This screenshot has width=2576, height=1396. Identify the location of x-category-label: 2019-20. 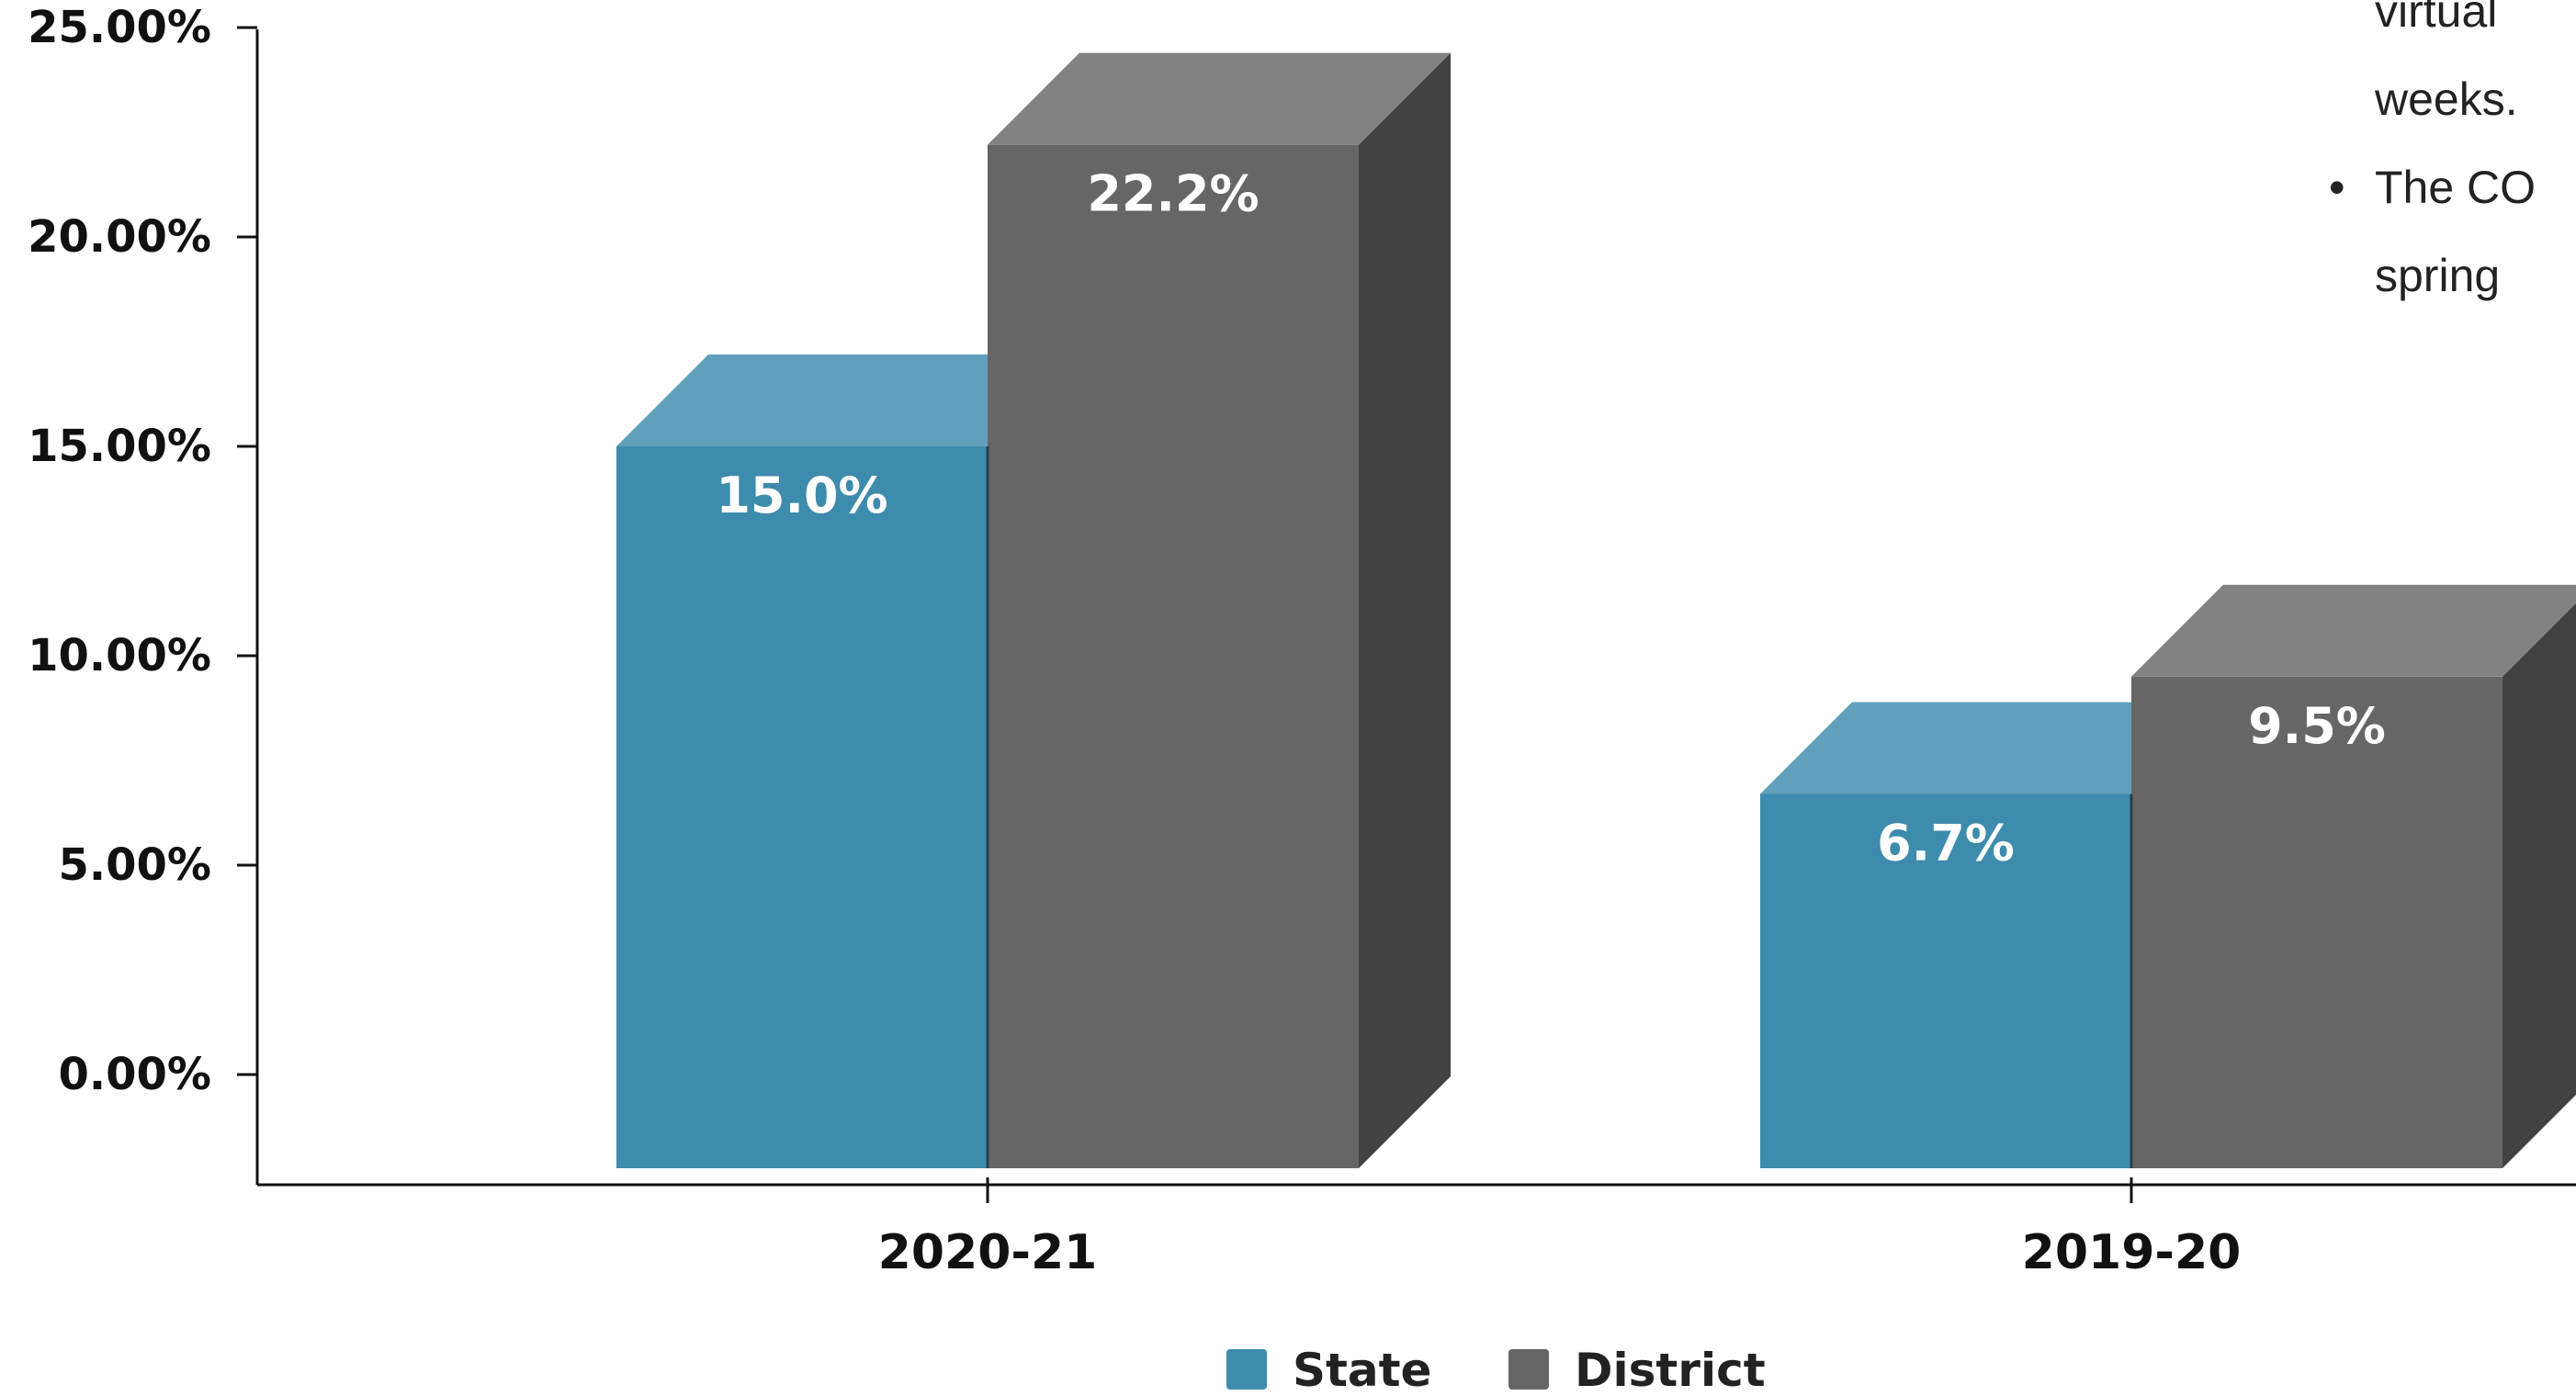
(2132, 1252).